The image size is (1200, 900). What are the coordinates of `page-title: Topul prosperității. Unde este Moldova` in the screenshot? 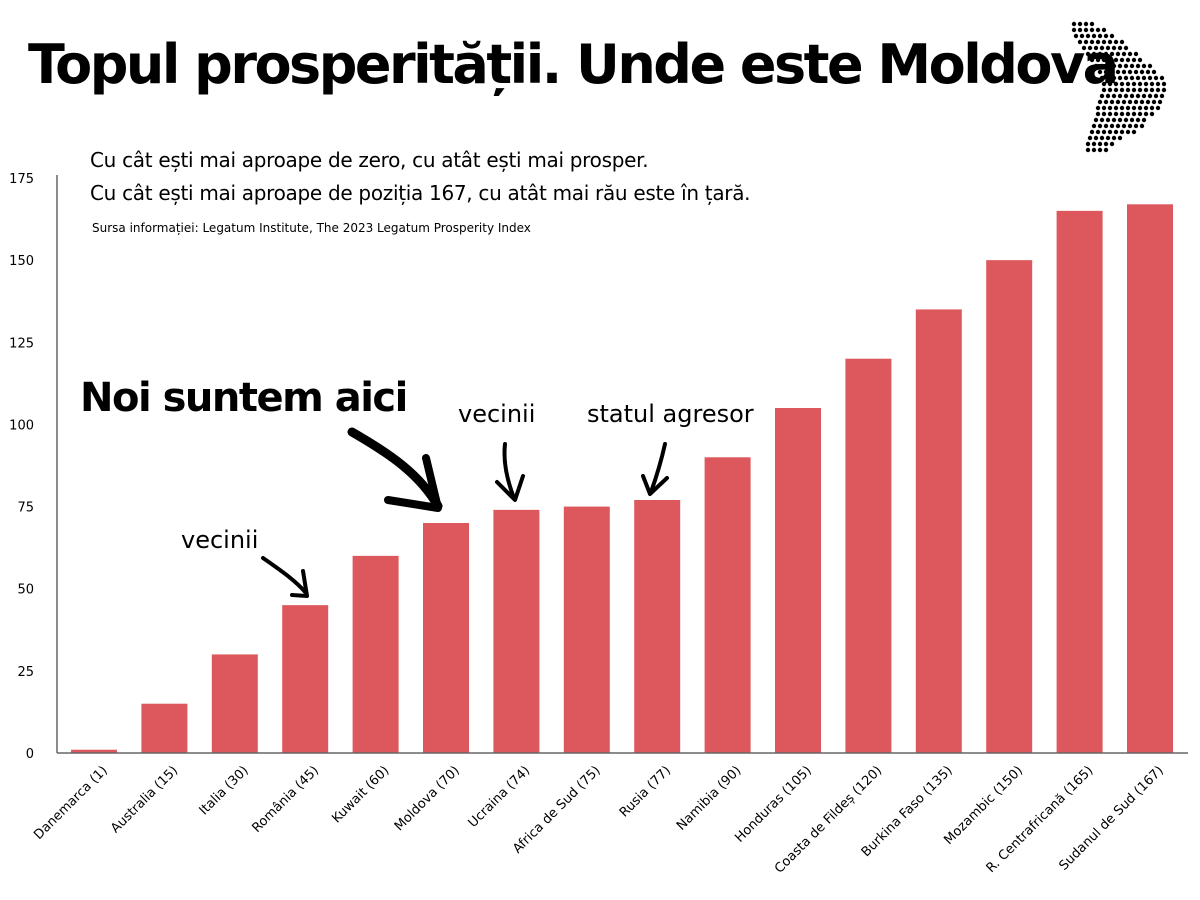 It's located at (573, 64).